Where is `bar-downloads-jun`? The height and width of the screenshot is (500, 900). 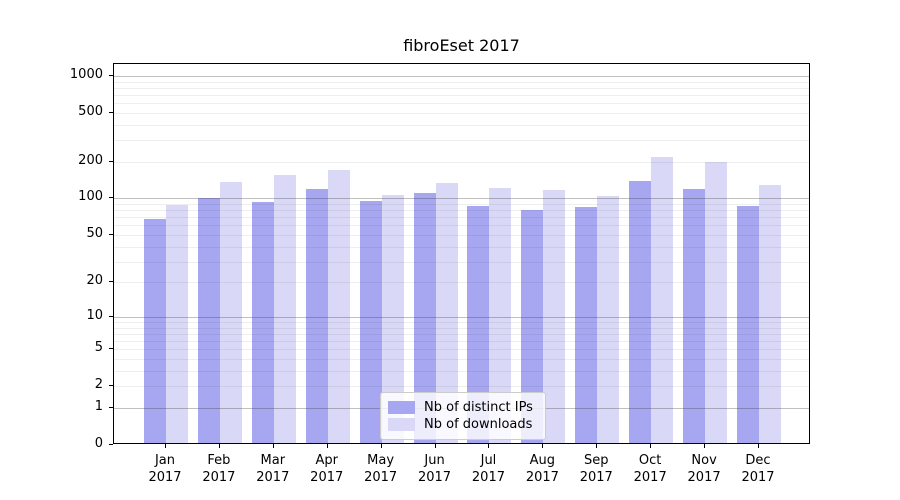
bar-downloads-jun is located at coordinates (446, 312).